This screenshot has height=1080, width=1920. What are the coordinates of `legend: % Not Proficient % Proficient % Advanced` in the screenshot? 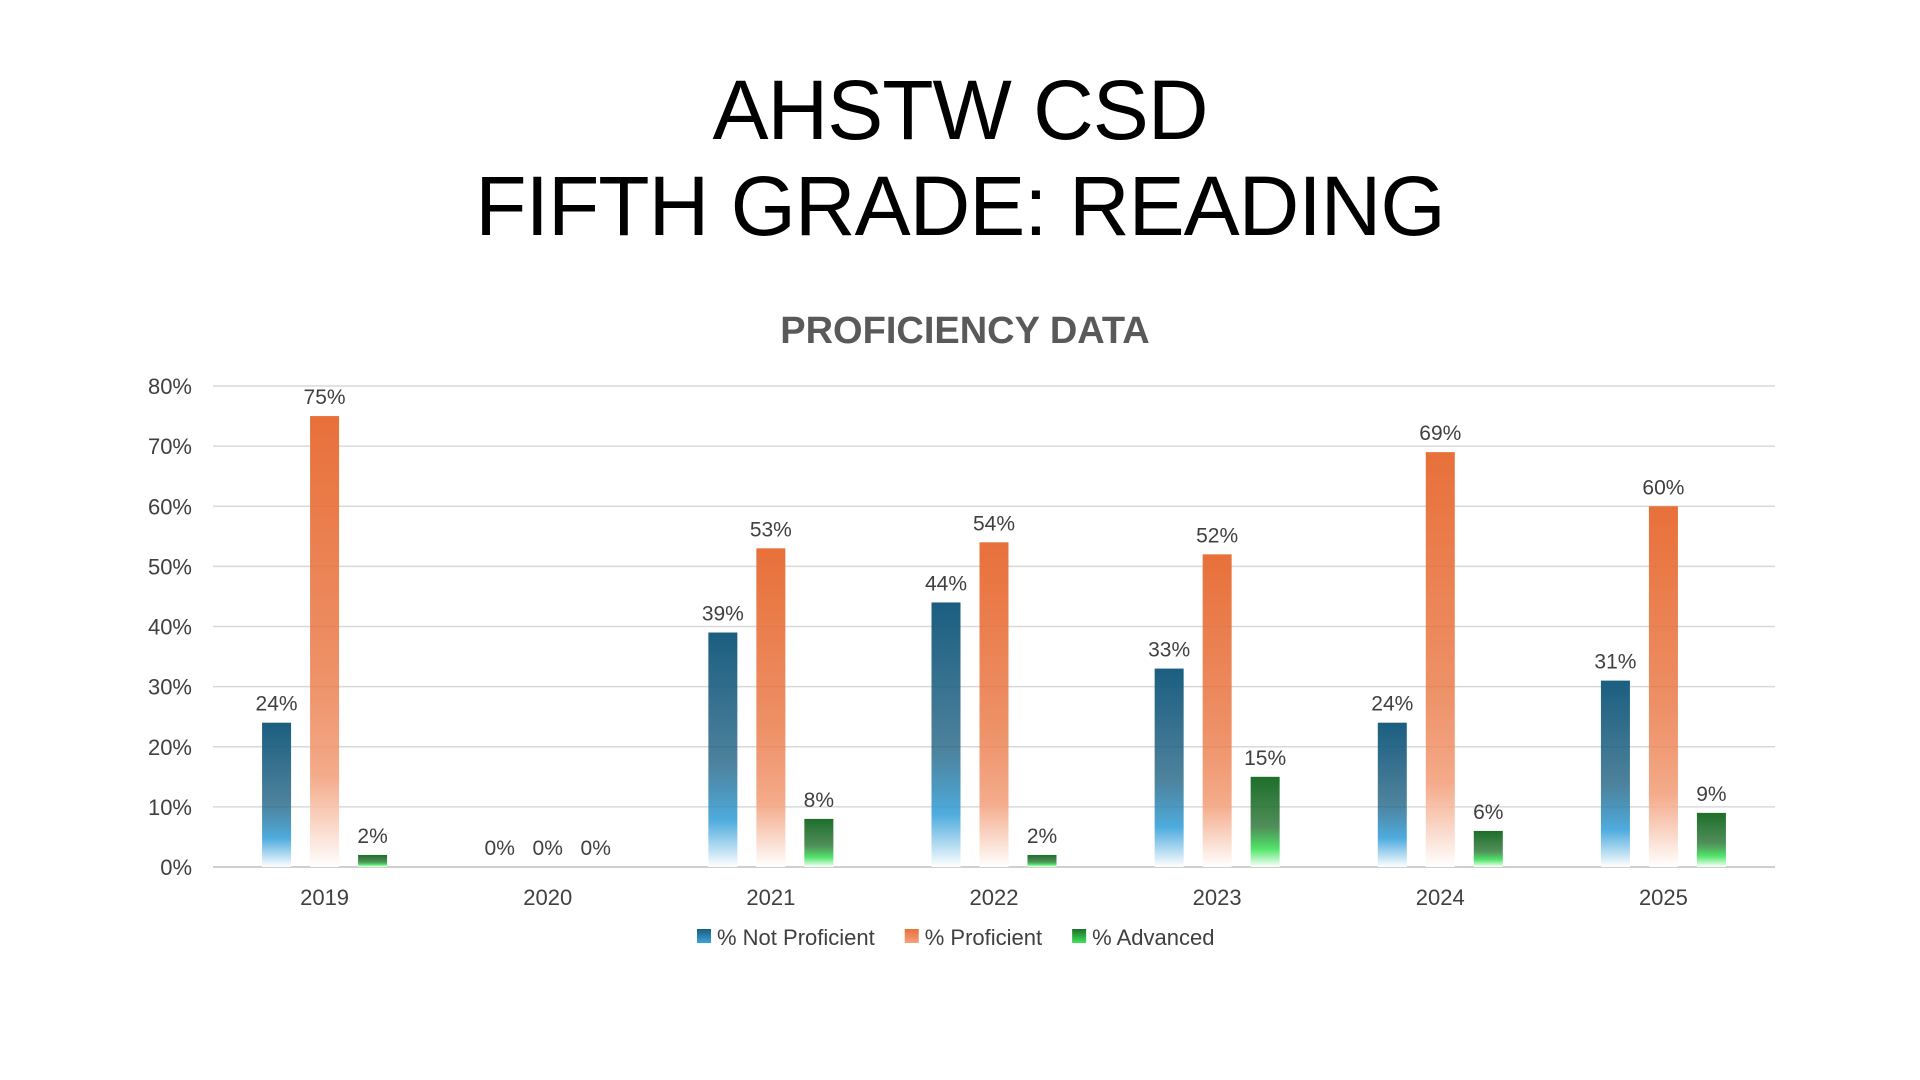 It's located at (955, 937).